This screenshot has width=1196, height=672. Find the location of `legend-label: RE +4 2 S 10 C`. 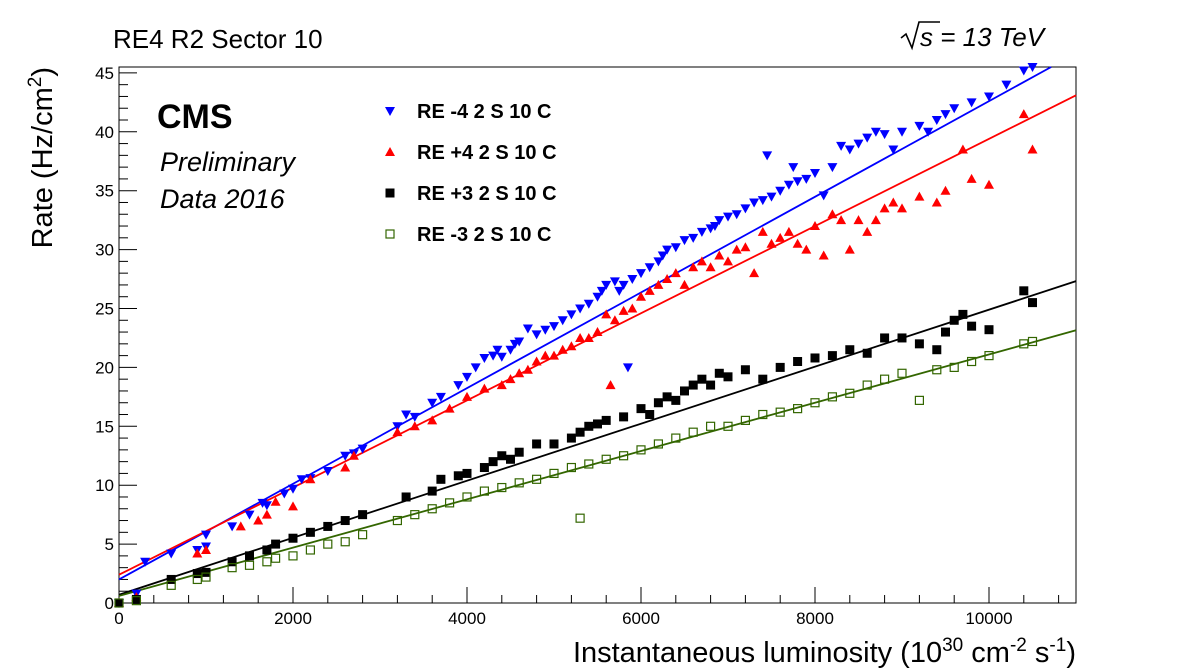

legend-label: RE +4 2 S 10 C is located at coordinates (487, 153).